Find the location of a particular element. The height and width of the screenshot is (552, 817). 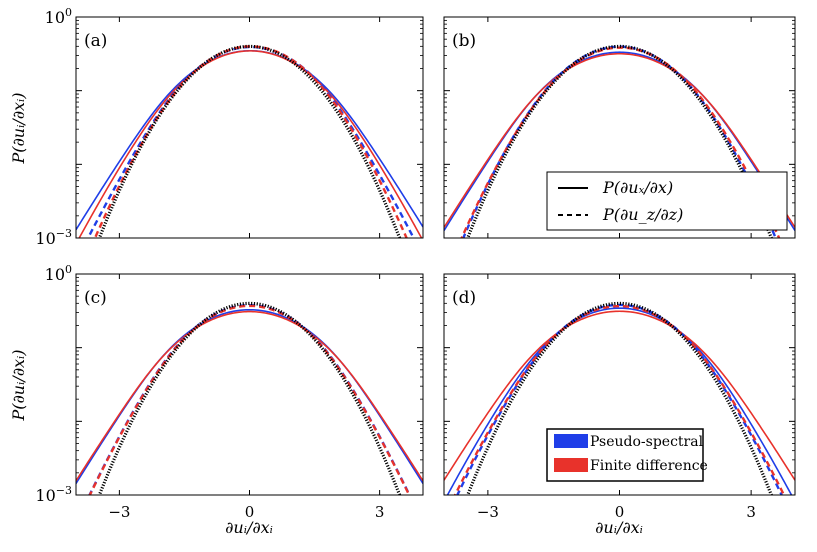

legend-swatch-pseudo_spectral is located at coordinates (571, 441).